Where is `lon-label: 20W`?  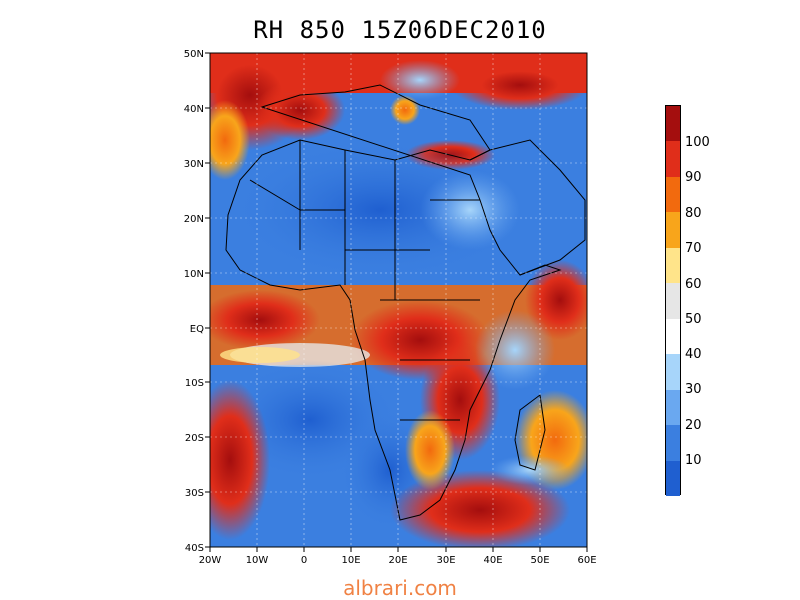
lon-label: 20W is located at coordinates (210, 560).